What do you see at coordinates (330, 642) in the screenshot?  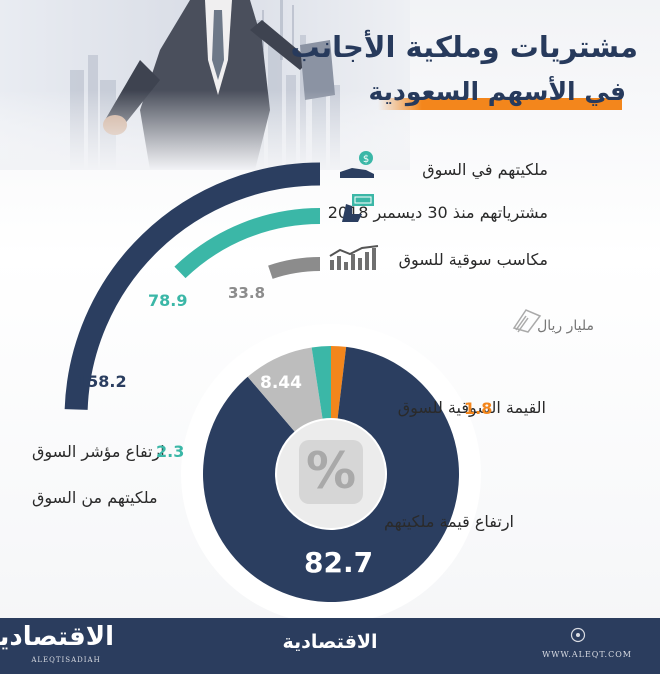 I see `footer-logo-center: الاقتصادية` at bounding box center [330, 642].